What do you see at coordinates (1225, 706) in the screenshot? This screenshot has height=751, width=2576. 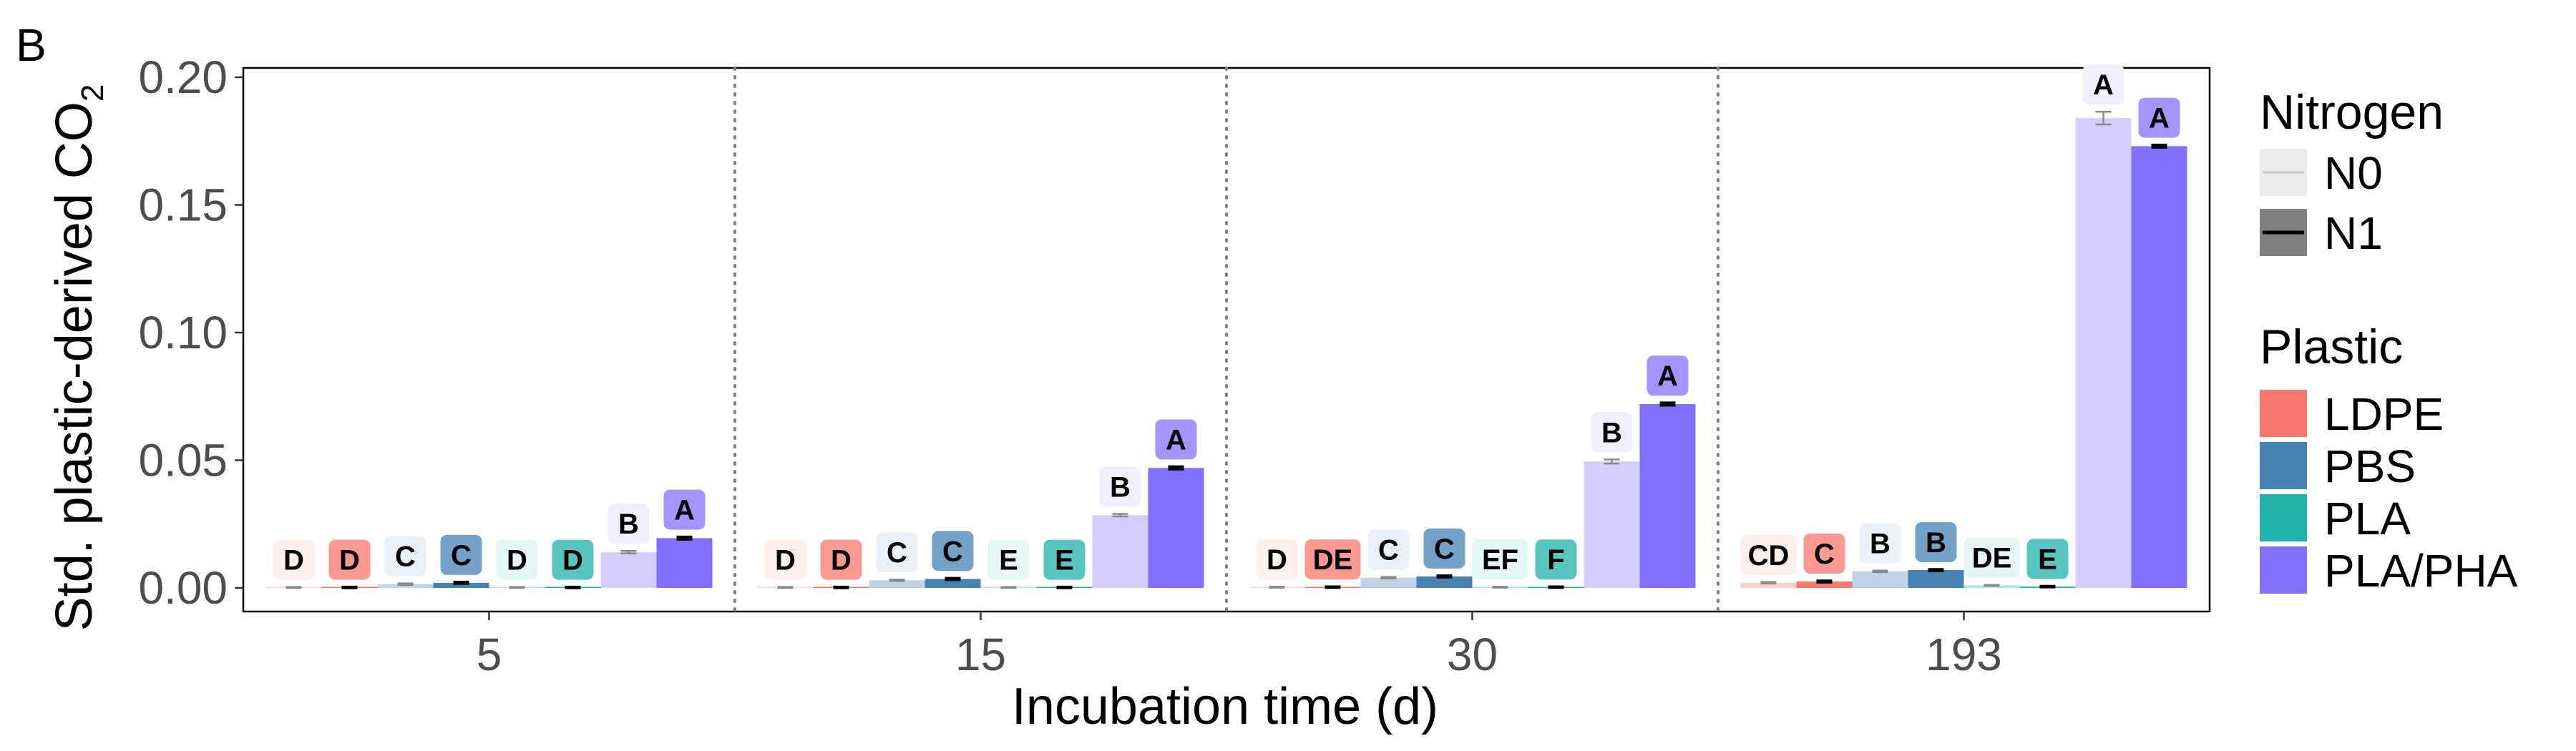 I see `x-axis-title: Incubation time (d)` at bounding box center [1225, 706].